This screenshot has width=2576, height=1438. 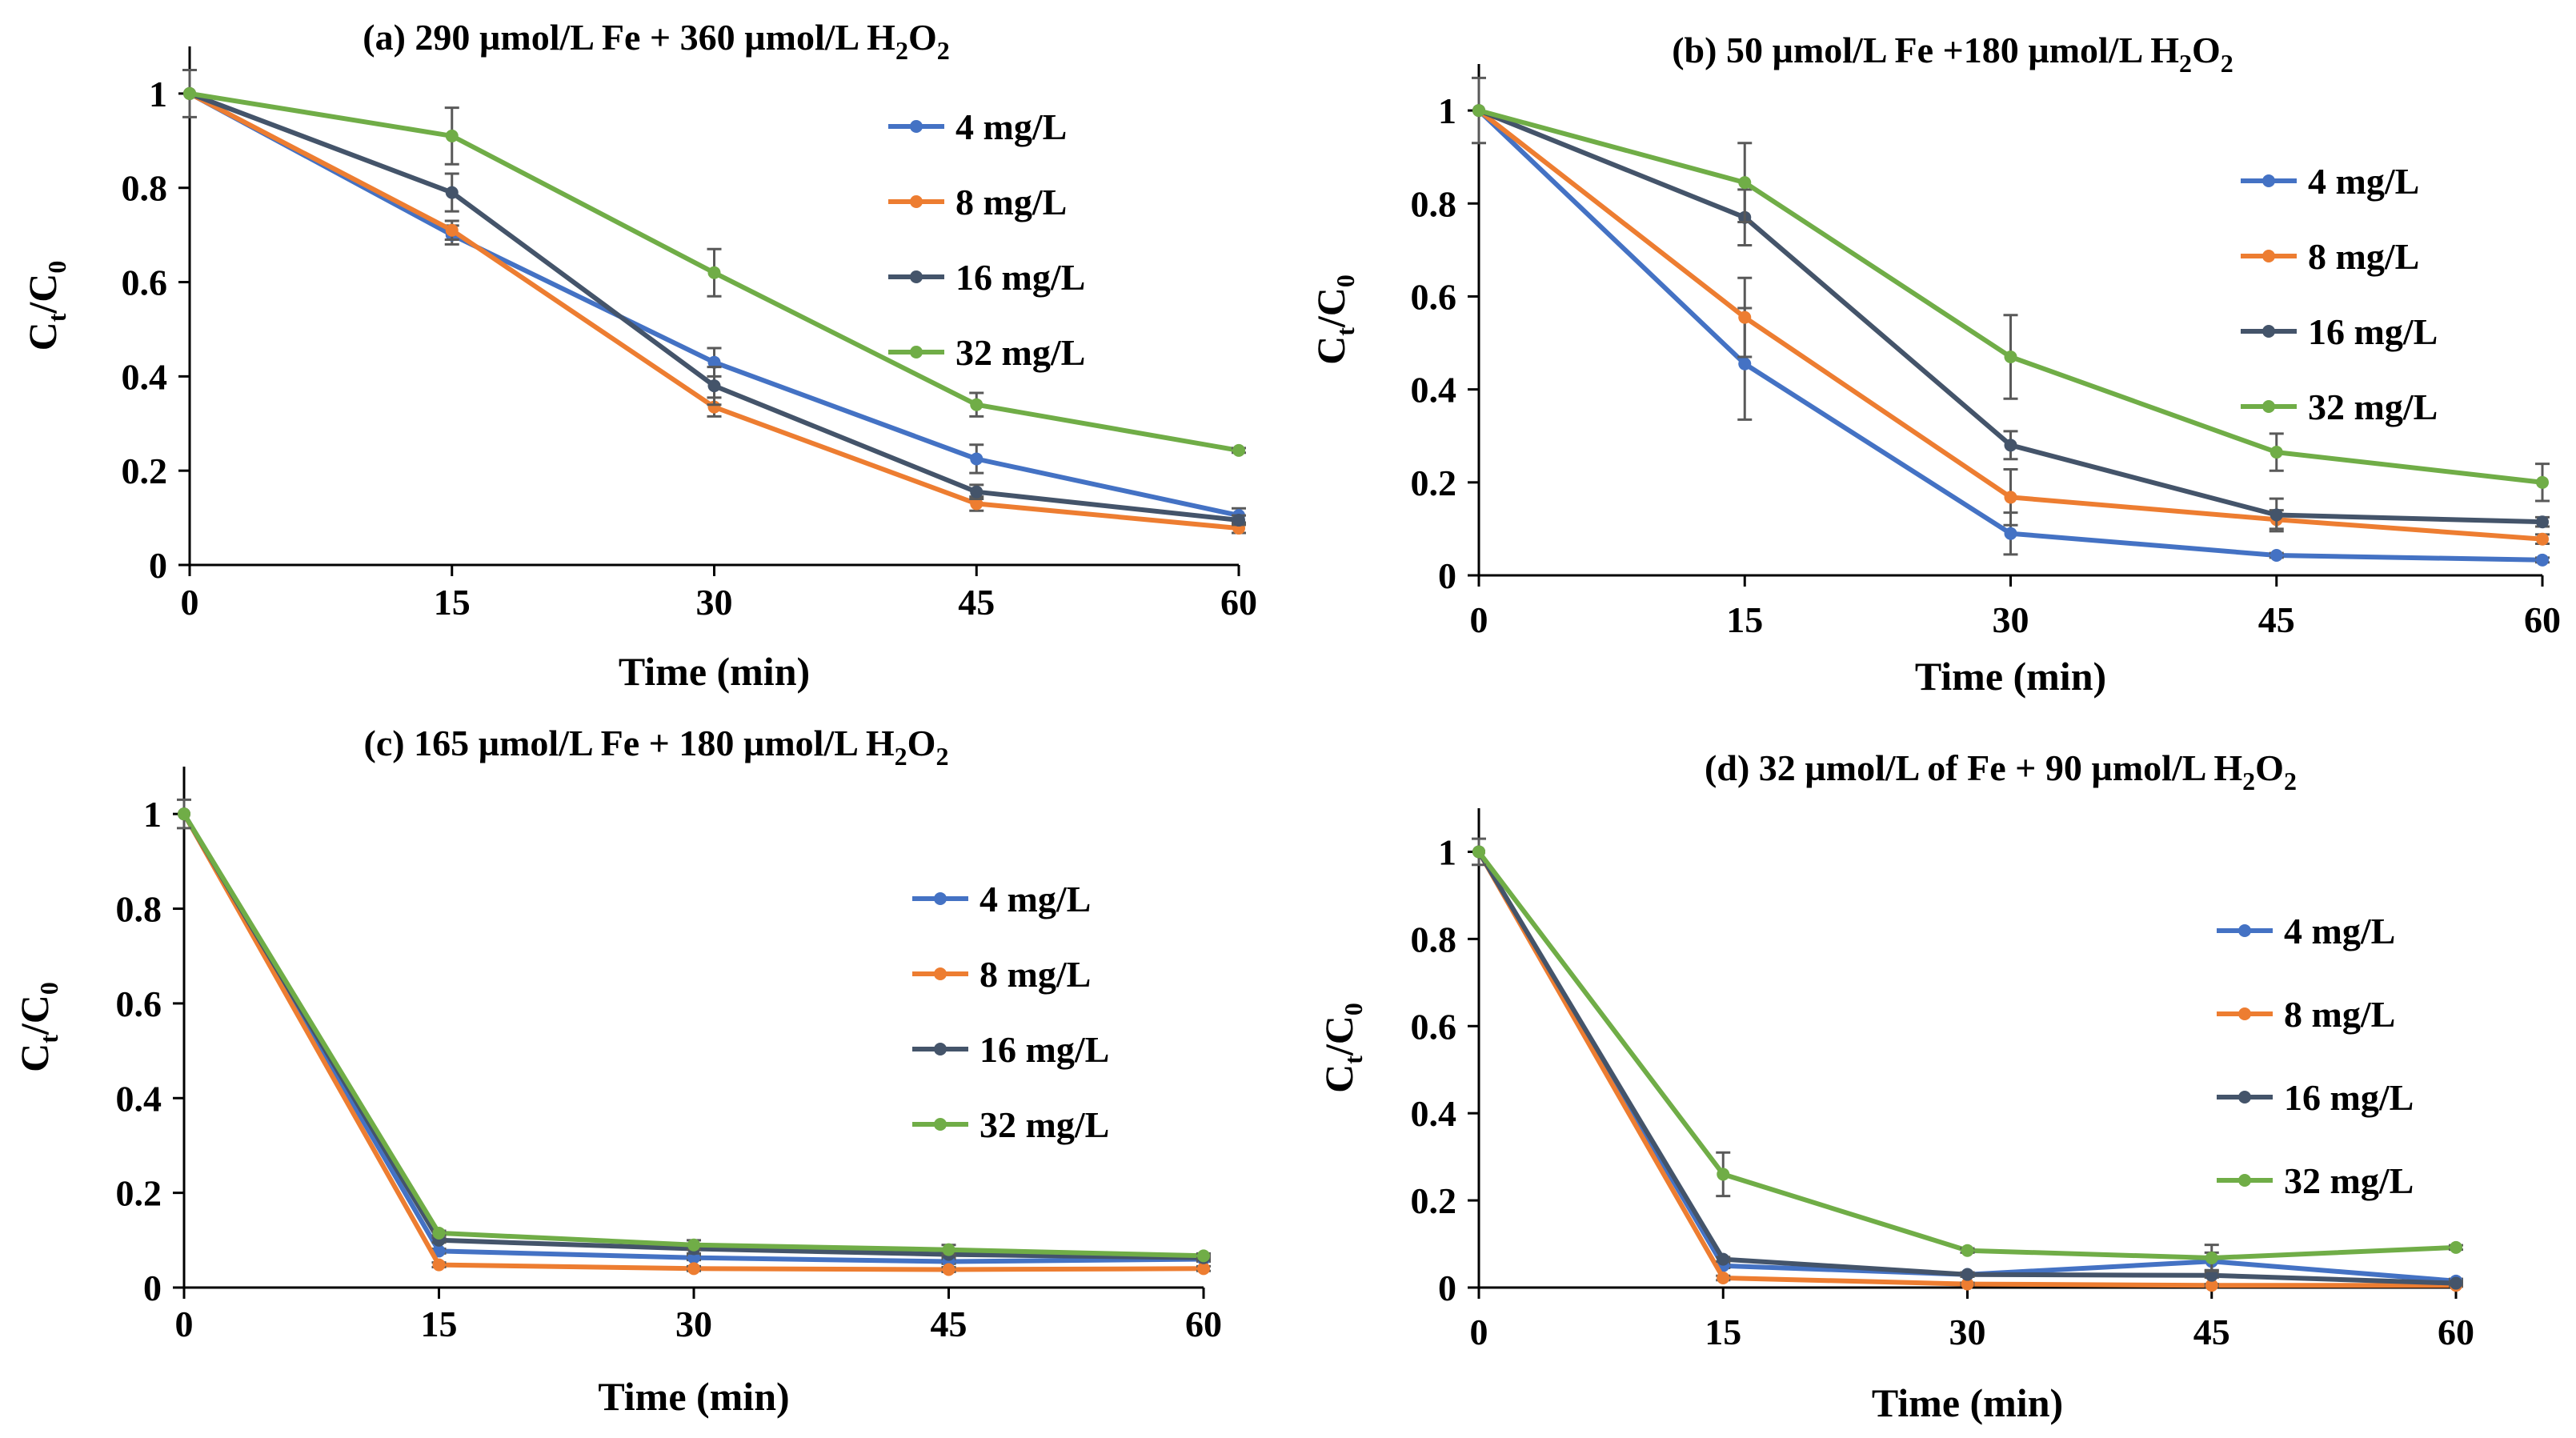 I want to click on series-16-mg-l, so click(x=714, y=306).